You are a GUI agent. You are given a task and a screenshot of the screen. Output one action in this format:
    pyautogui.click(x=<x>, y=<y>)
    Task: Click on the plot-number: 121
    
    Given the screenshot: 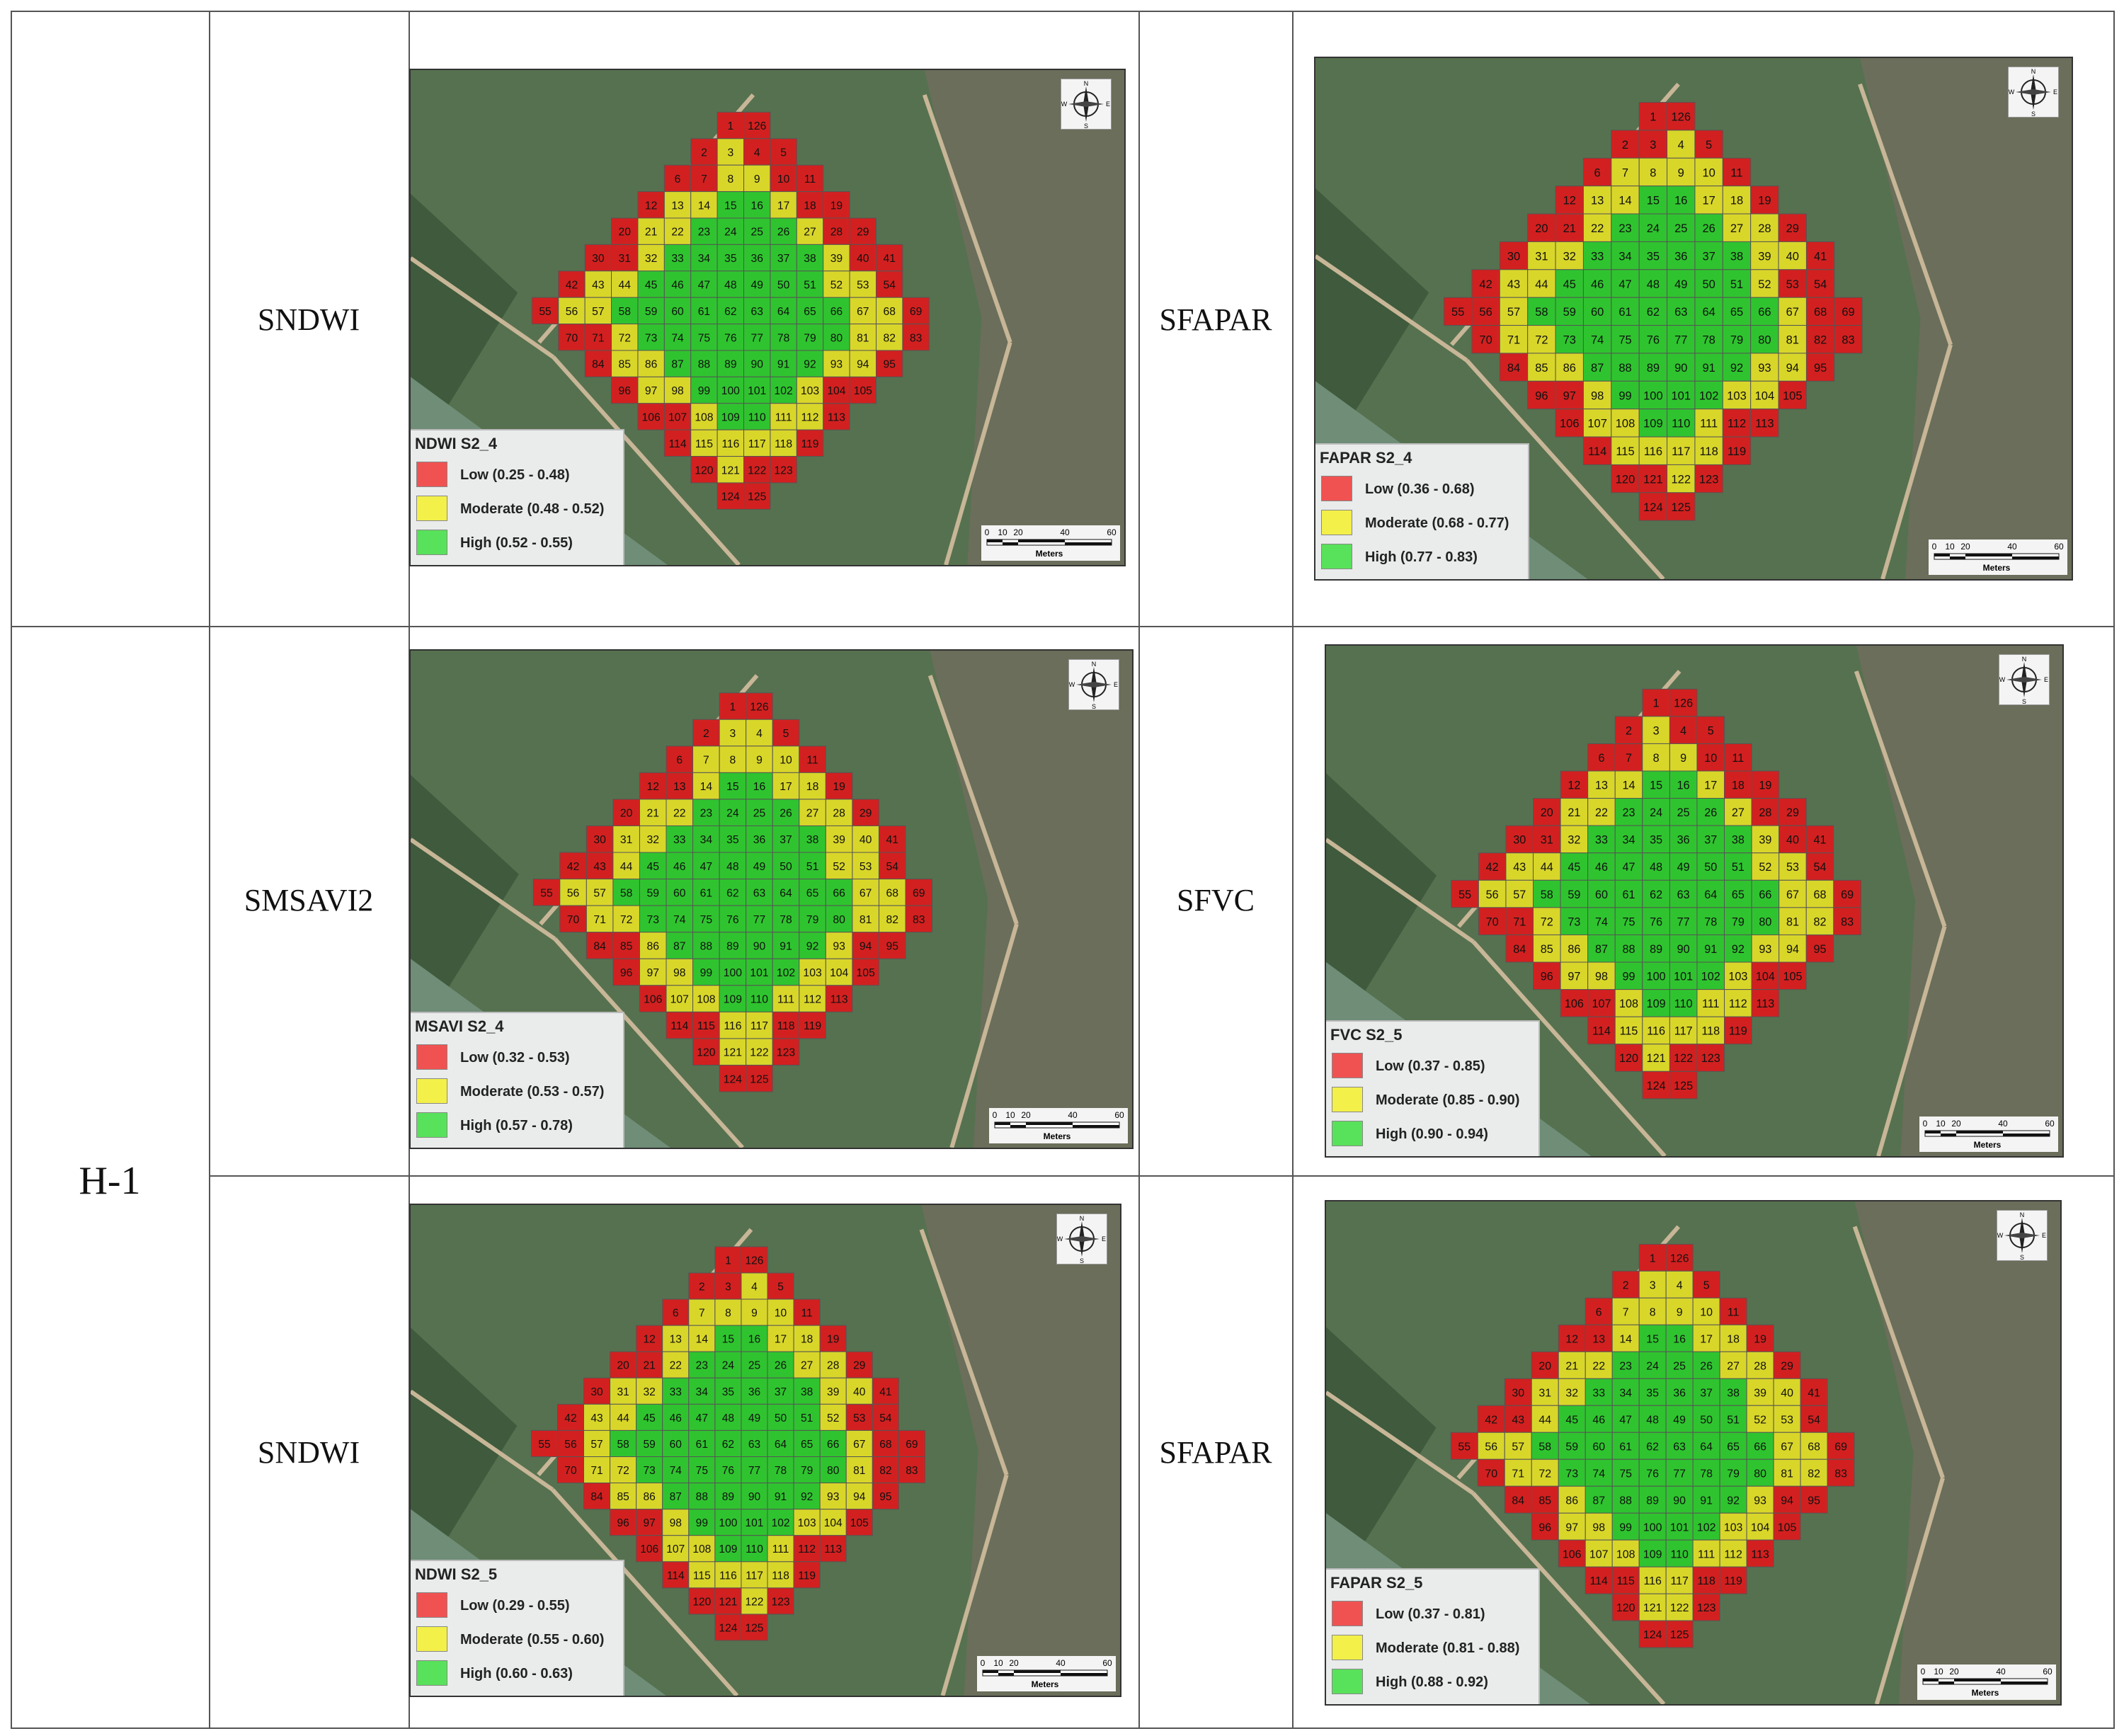 What is the action you would take?
    pyautogui.click(x=1656, y=1058)
    